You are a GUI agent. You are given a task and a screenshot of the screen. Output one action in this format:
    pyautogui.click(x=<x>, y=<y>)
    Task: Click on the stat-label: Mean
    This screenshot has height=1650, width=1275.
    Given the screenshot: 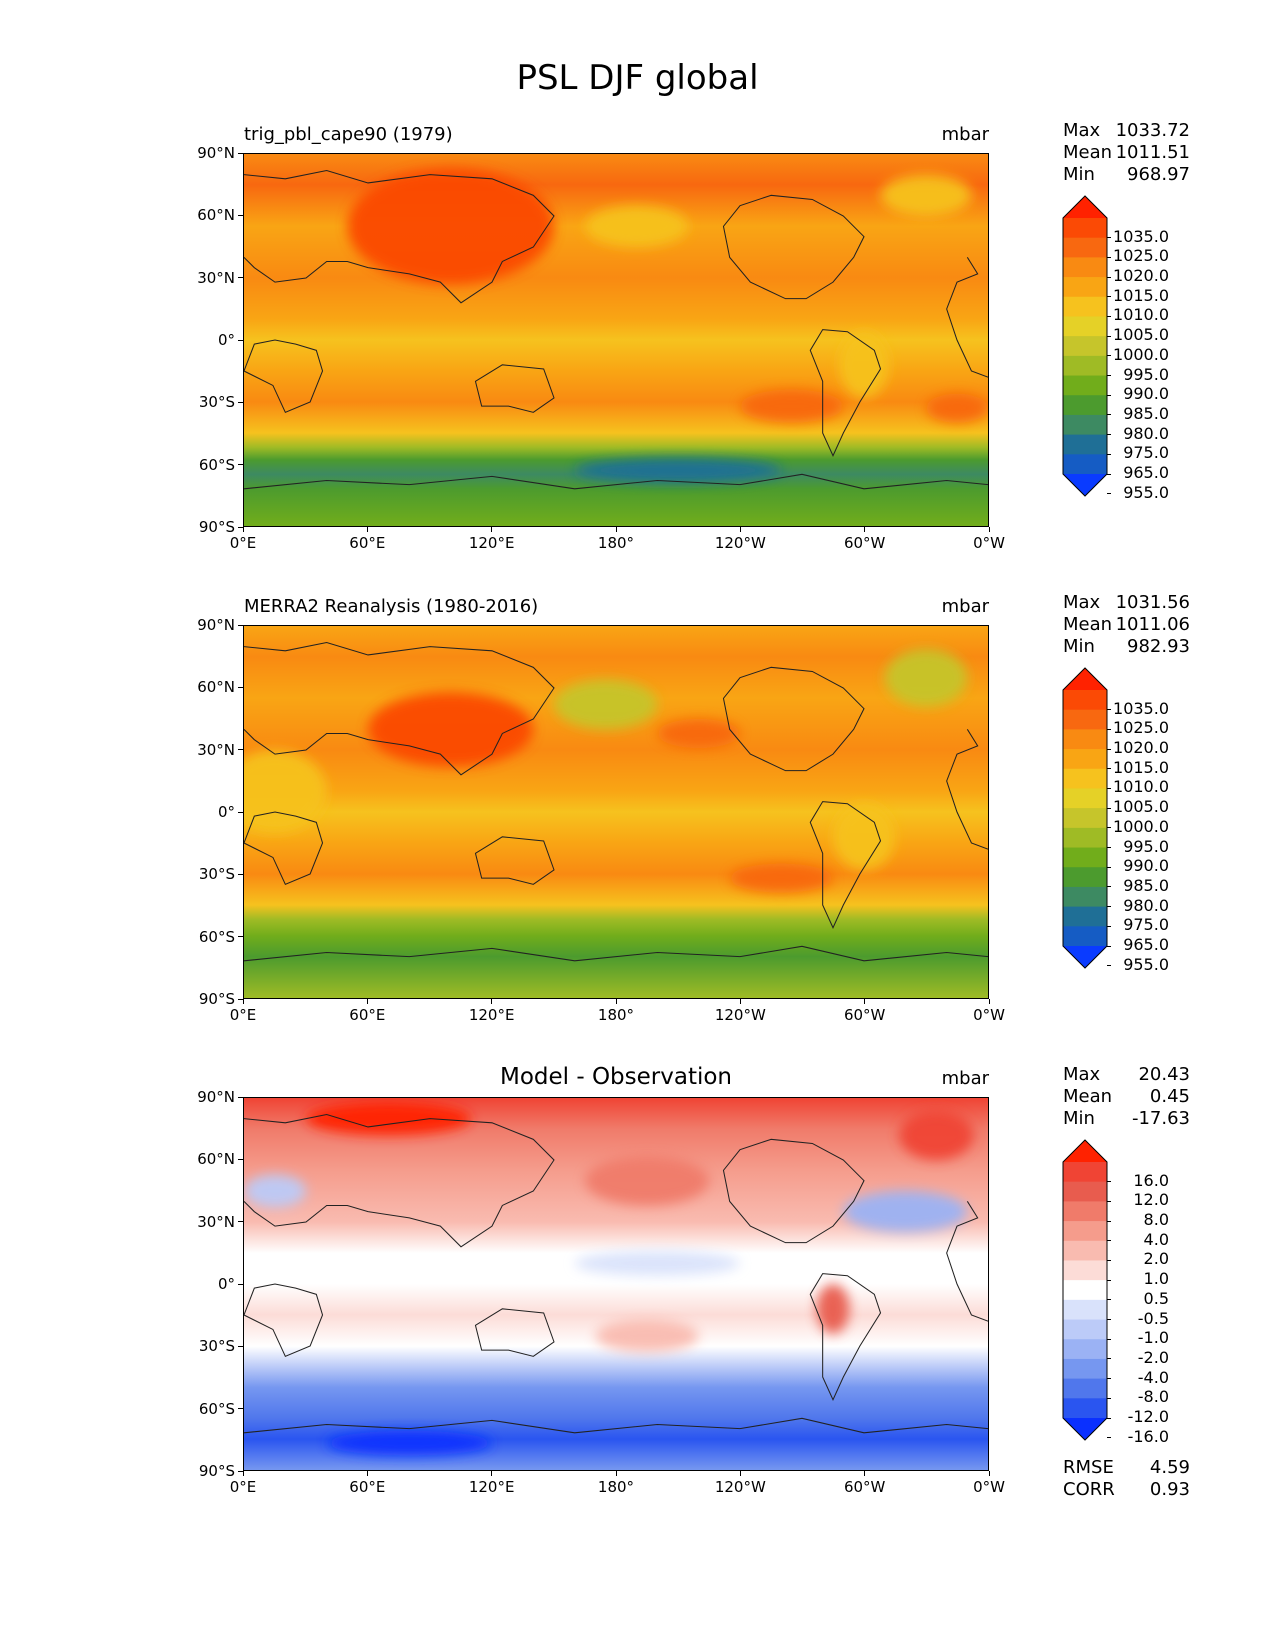 What is the action you would take?
    pyautogui.click(x=1088, y=624)
    